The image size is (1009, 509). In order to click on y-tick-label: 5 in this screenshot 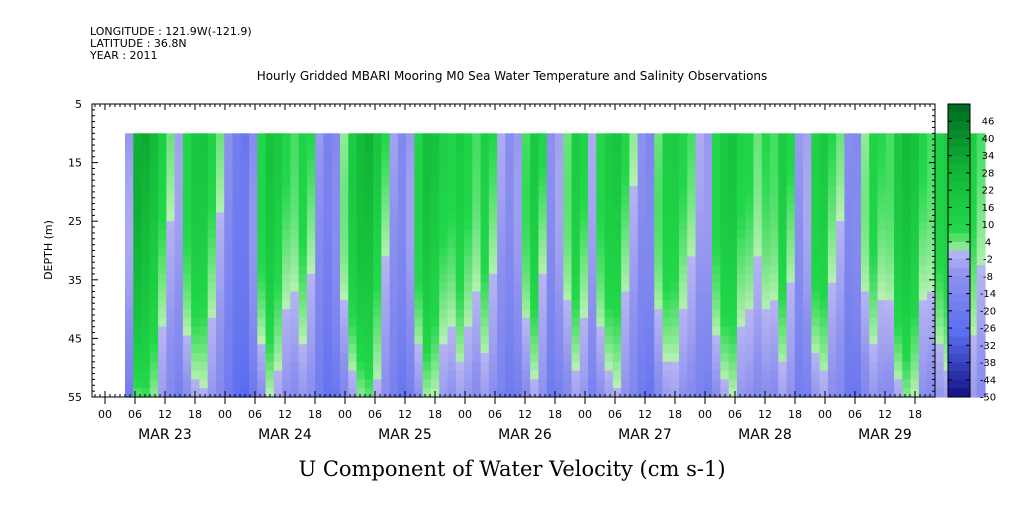, I will do `click(78, 104)`.